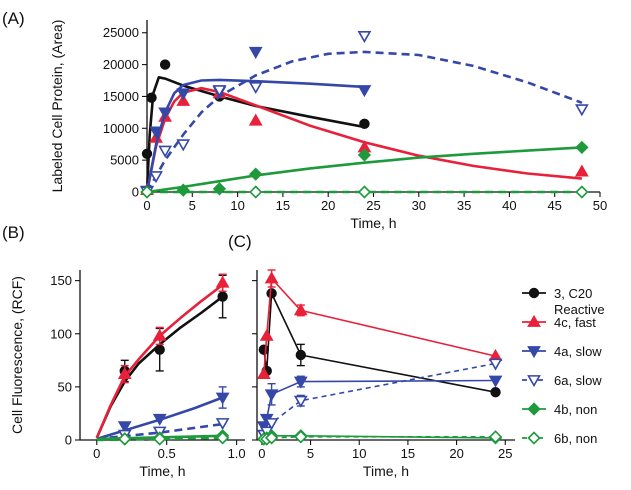 The height and width of the screenshot is (490, 631). What do you see at coordinates (505, 453) in the screenshot?
I see `x-tick-label-c: 25` at bounding box center [505, 453].